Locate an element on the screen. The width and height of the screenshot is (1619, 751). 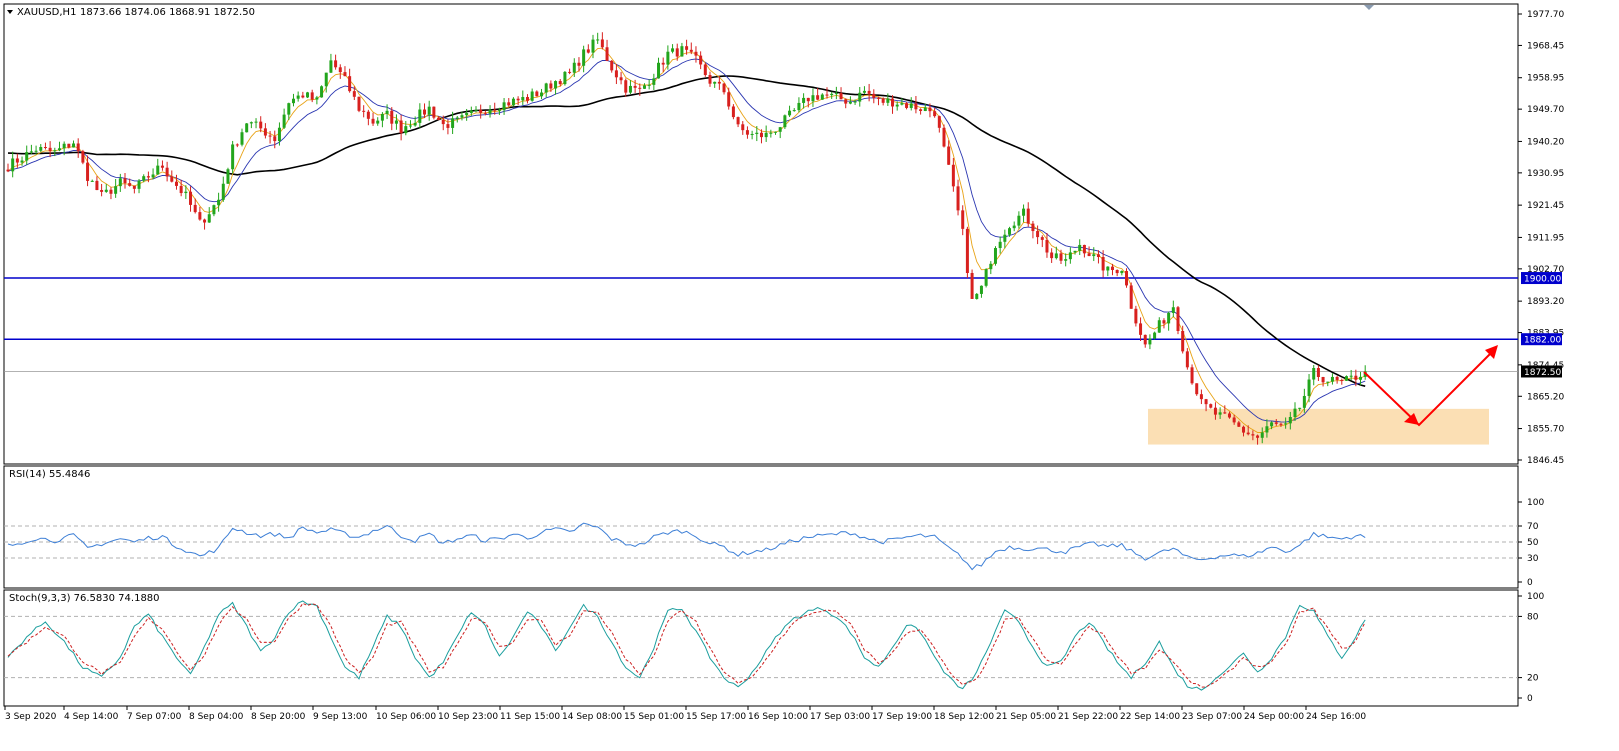
rsi-tick-label: 30 is located at coordinates (1533, 559).